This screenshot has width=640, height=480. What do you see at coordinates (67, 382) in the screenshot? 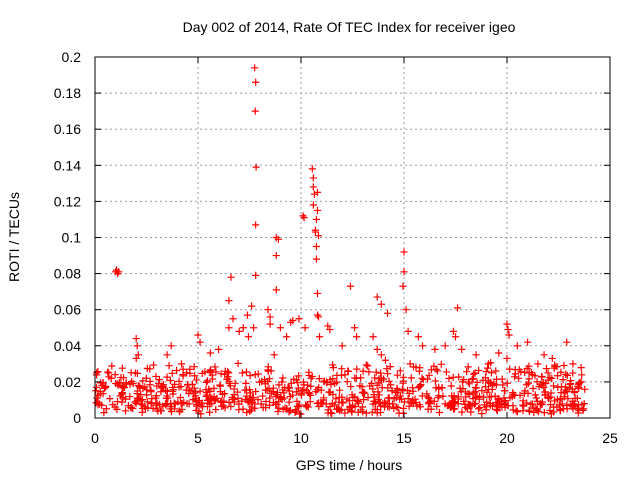
I see `y-tick-label: 0.02` at bounding box center [67, 382].